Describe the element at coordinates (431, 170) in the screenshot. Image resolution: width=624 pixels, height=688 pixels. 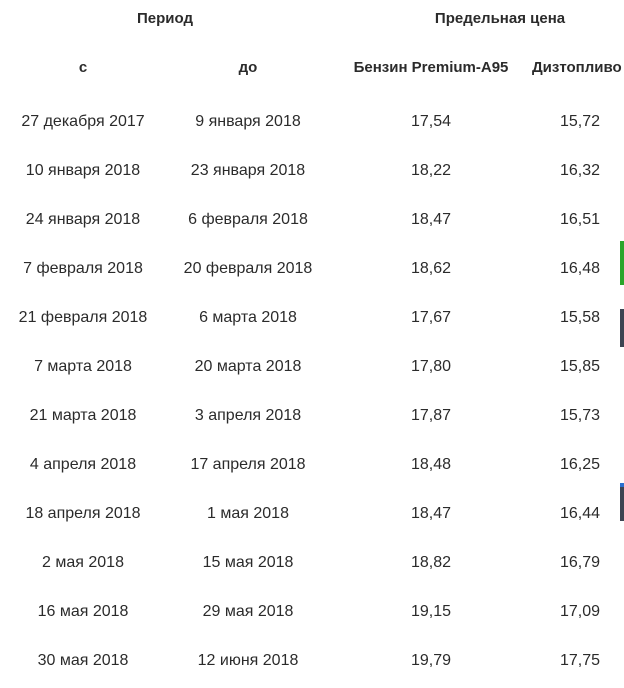
I see `cell-price-petrol: 18,22` at that location.